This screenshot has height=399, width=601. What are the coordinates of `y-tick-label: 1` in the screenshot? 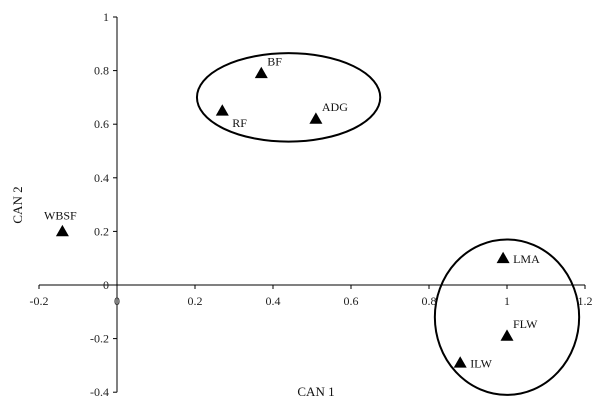 It's located at (106, 17).